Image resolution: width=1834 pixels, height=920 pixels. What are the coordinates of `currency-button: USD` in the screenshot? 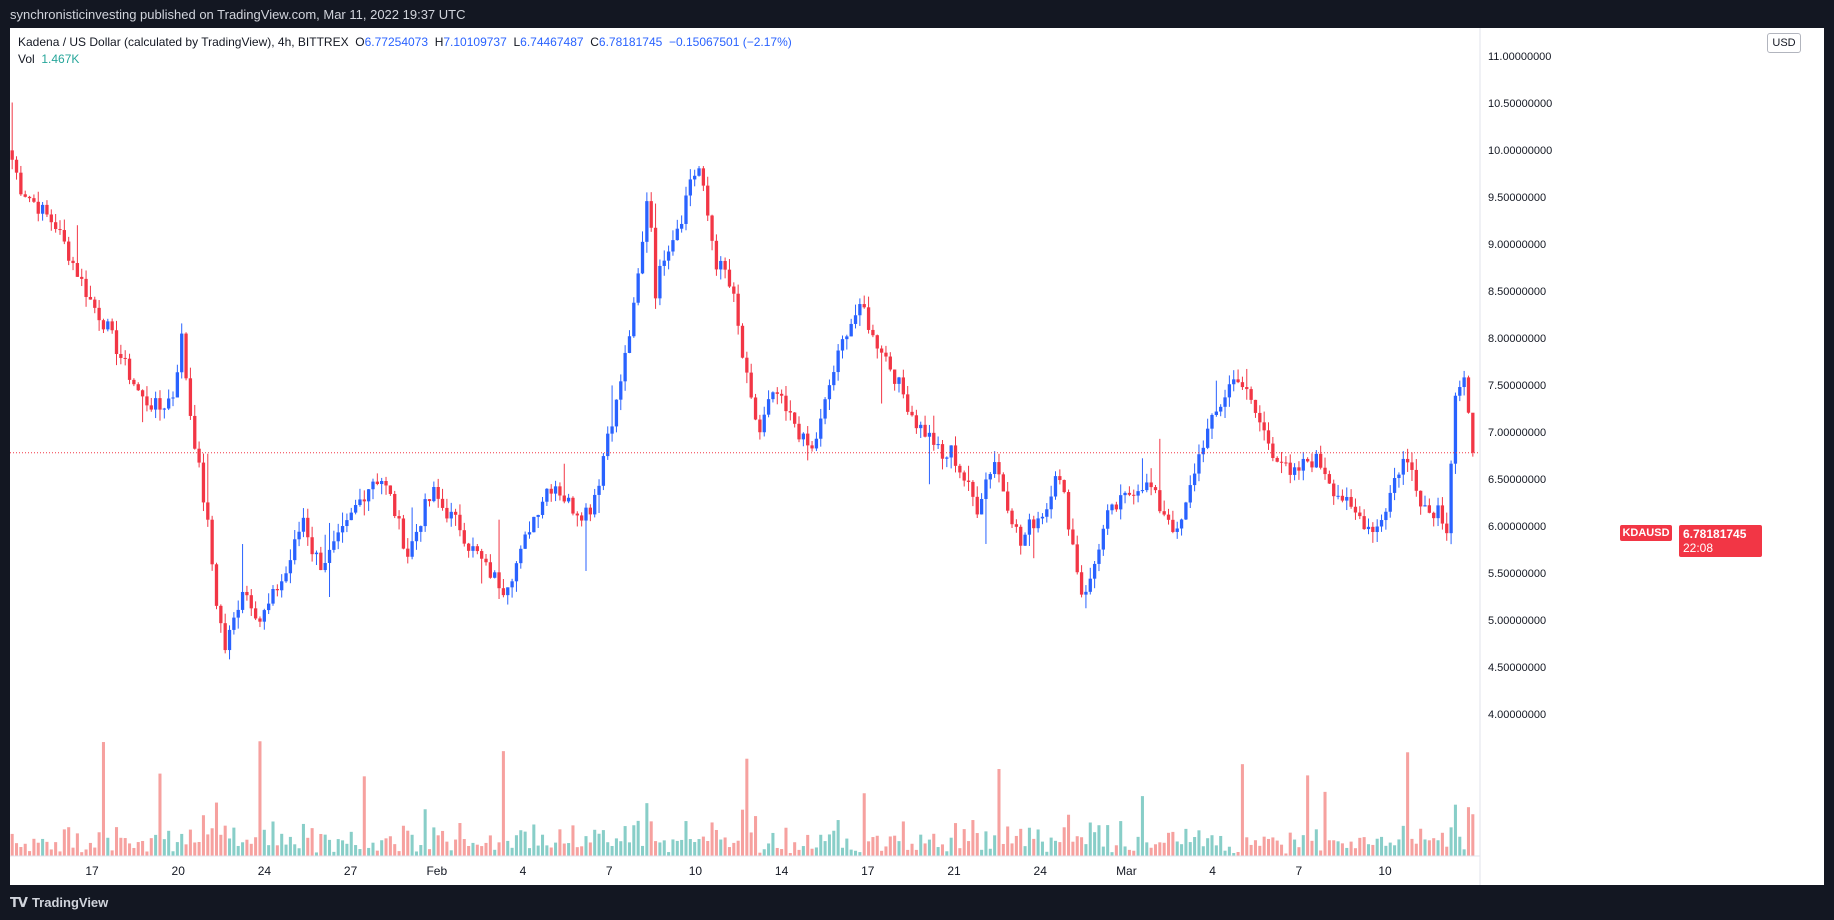 It's located at (1784, 43).